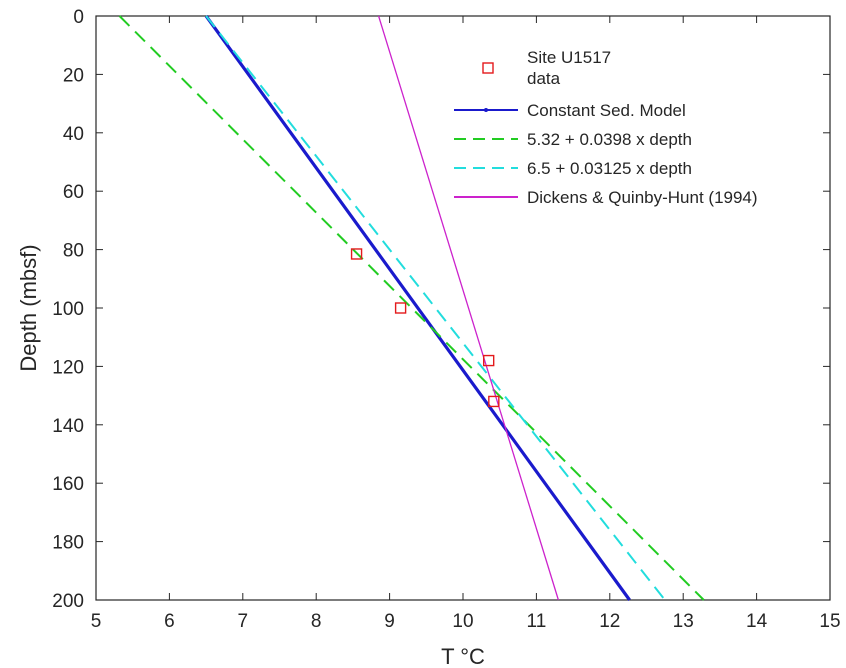 The height and width of the screenshot is (668, 846). I want to click on y-tick-label: 140, so click(68, 426).